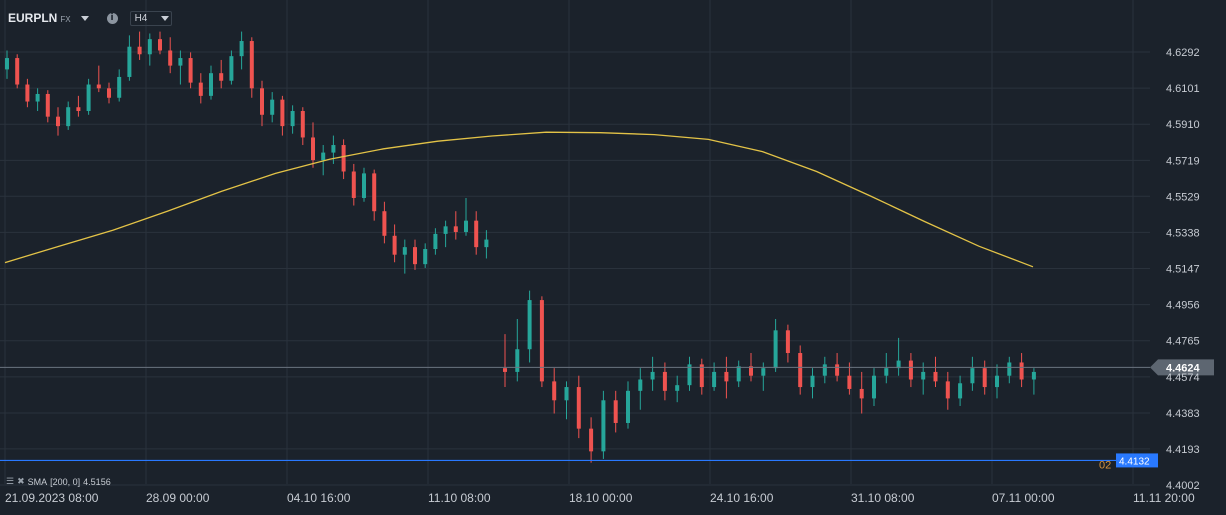  Describe the element at coordinates (1105, 465) in the screenshot. I see `alert-prefix: 02` at that location.